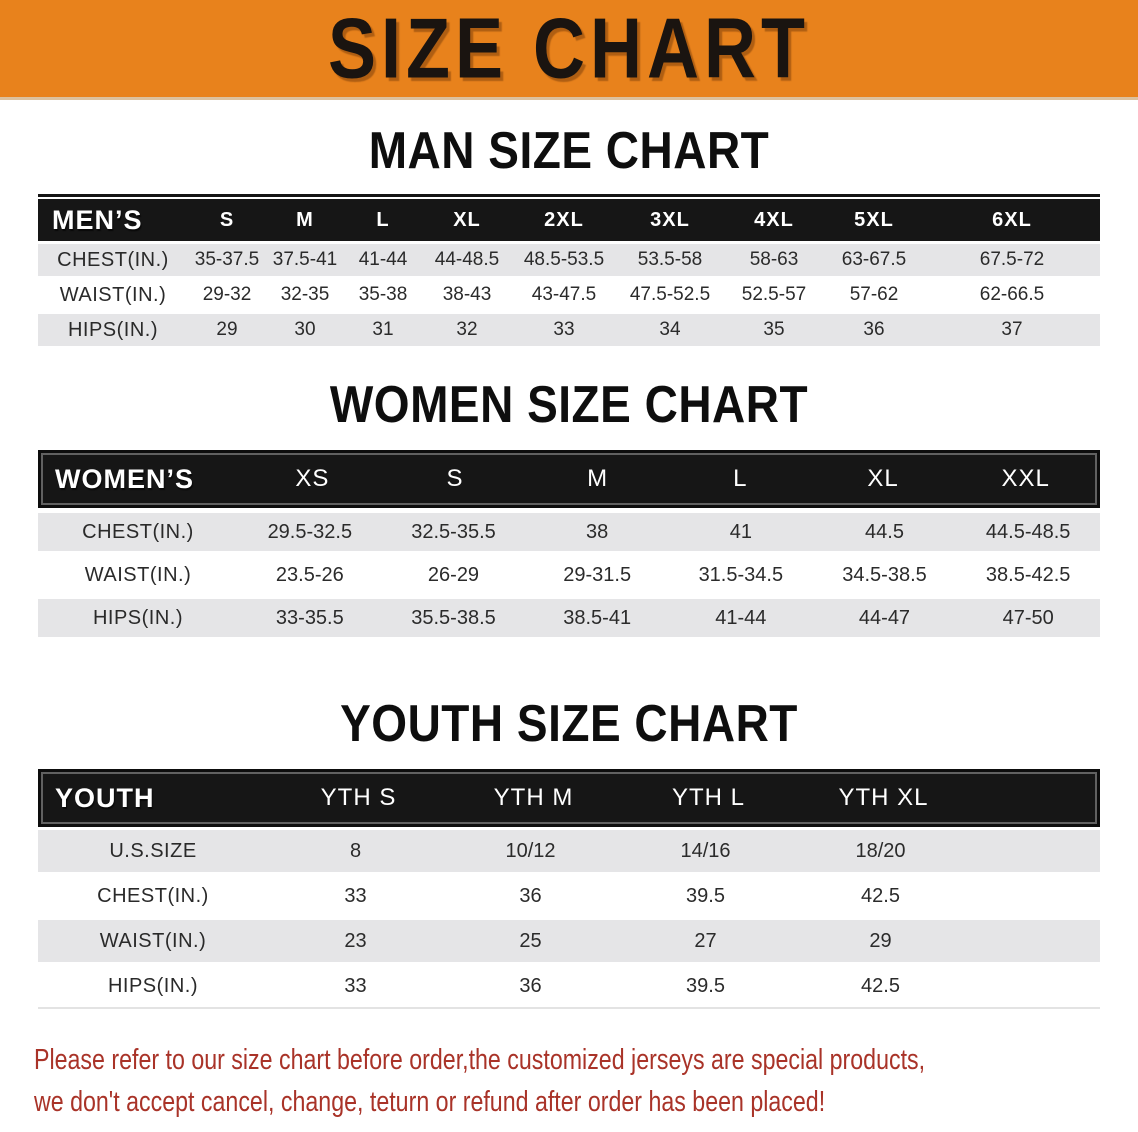 The width and height of the screenshot is (1138, 1132). What do you see at coordinates (569, 986) in the screenshot?
I see `table-row: HIPS(IN.) 33 36 39.5 42.5` at bounding box center [569, 986].